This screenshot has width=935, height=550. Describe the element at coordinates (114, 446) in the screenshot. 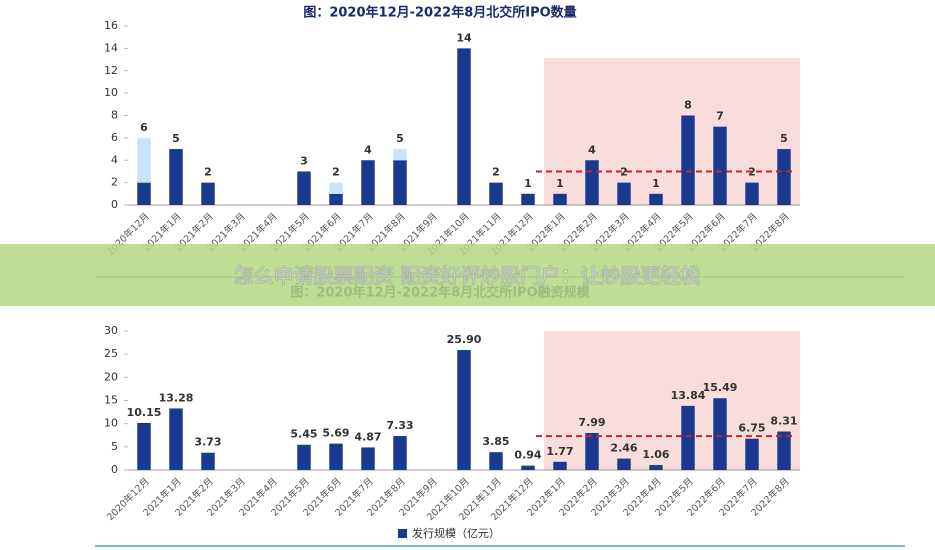

I see `y-tick-label: 5` at that location.